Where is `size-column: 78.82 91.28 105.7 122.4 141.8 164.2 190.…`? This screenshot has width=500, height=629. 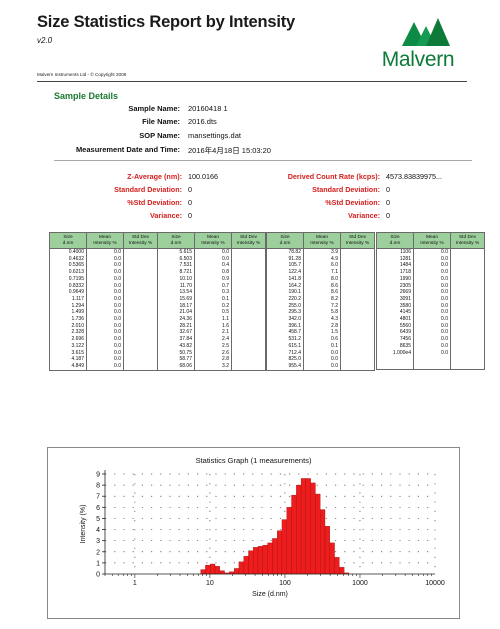
size-column: 78.82 91.28 105.7 122.4 141.8 164.2 190.… is located at coordinates (285, 309).